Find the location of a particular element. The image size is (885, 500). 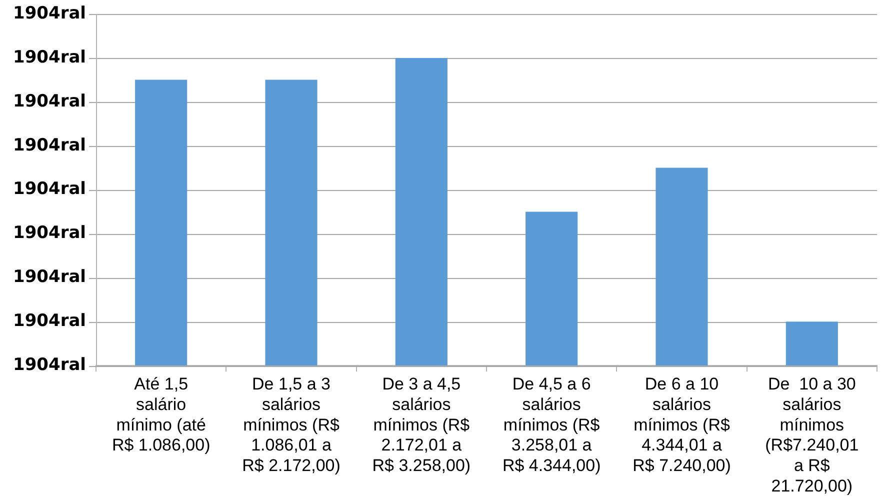

x-tick-label: De 1,5 a 3 salários mínimos (R$ 1.086,01 a R$ 2.172,00) is located at coordinates (291, 425).